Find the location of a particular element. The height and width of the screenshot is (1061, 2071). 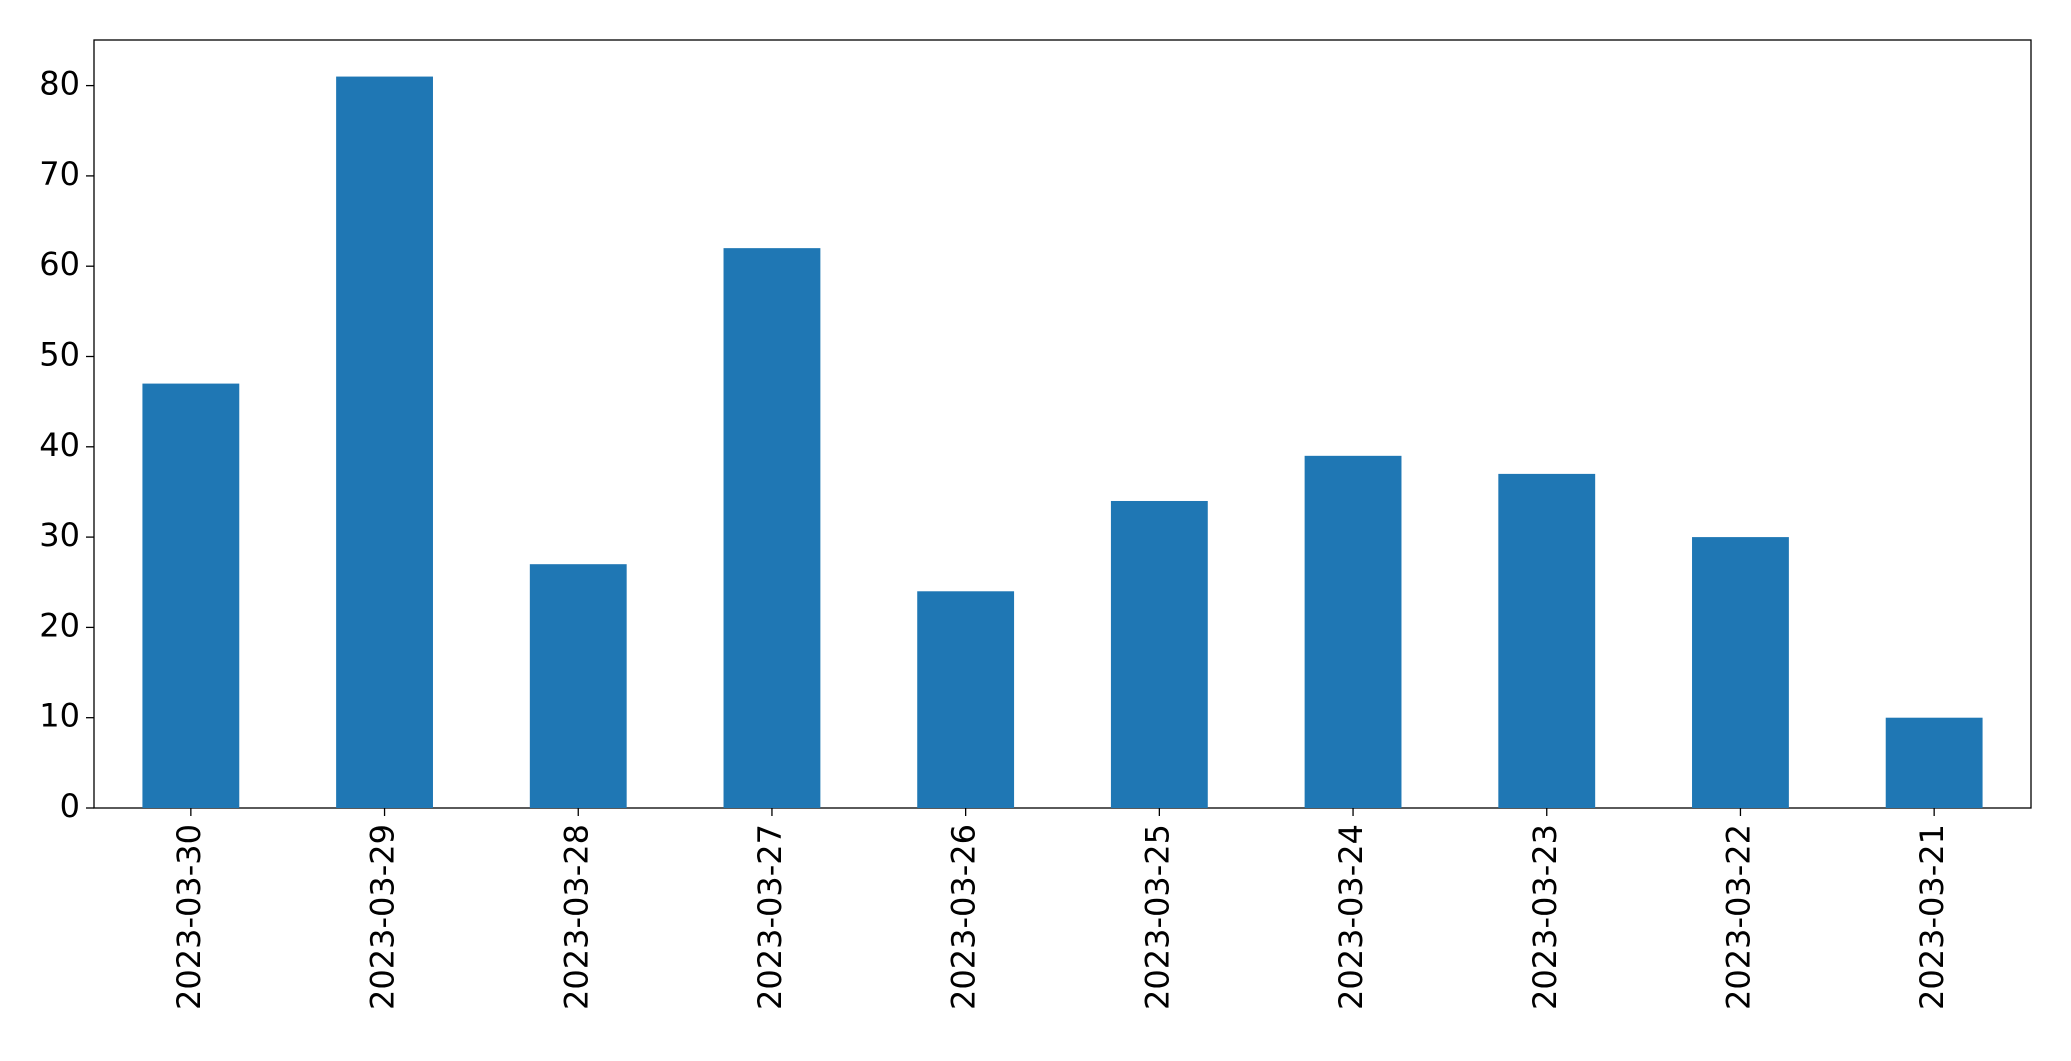

x-tick-label: 2023-03-23 is located at coordinates (1545, 917).